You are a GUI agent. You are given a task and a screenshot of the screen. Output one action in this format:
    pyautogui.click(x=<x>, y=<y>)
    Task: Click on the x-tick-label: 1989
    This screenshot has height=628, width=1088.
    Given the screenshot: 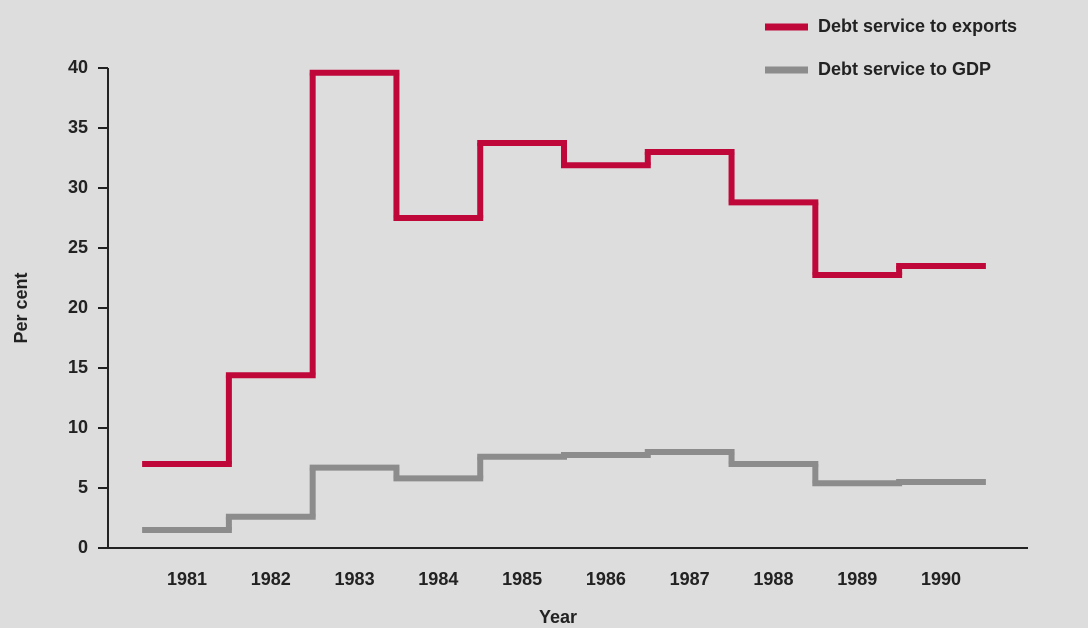 What is the action you would take?
    pyautogui.click(x=857, y=579)
    